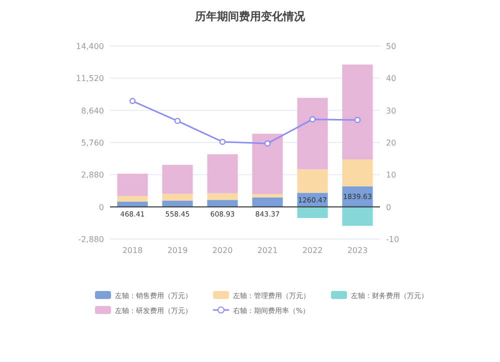 The width and height of the screenshot is (500, 362). Describe the element at coordinates (389, 207) in the screenshot. I see `y2-tick-label: 0` at that location.